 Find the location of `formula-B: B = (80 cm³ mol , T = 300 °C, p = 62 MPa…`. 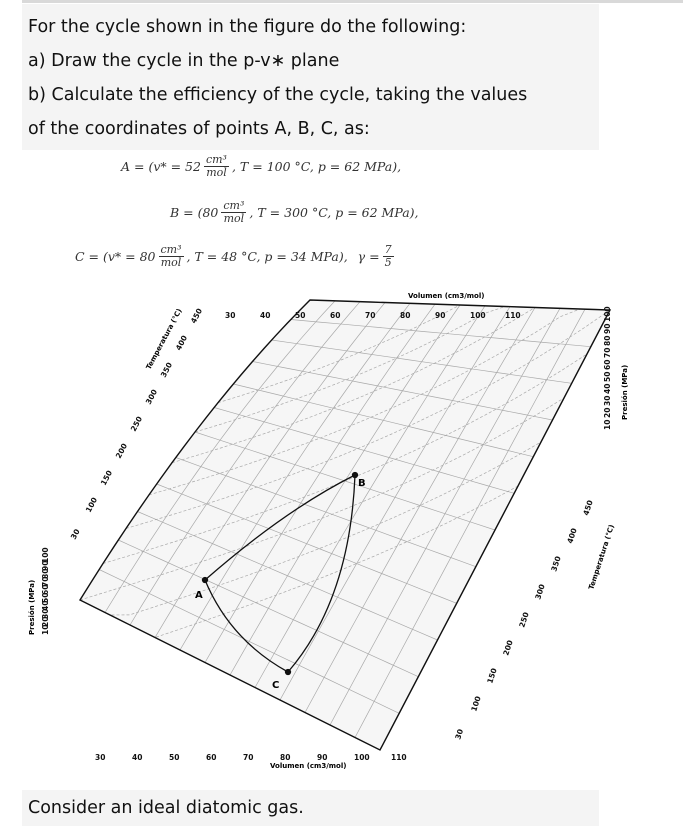

formula-B: B = (80 cm³ mol , T = 300 °C, p = 62 MPa… is located at coordinates (294, 212).